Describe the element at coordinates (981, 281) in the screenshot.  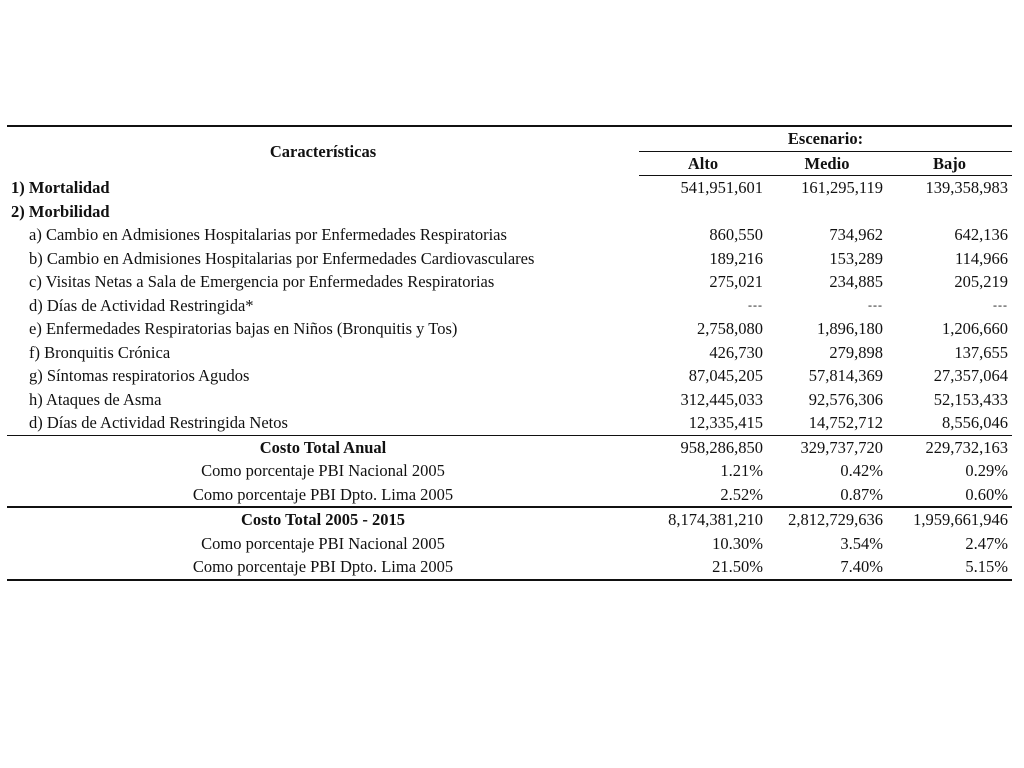
I see `cell-bajo: 205,219` at that location.